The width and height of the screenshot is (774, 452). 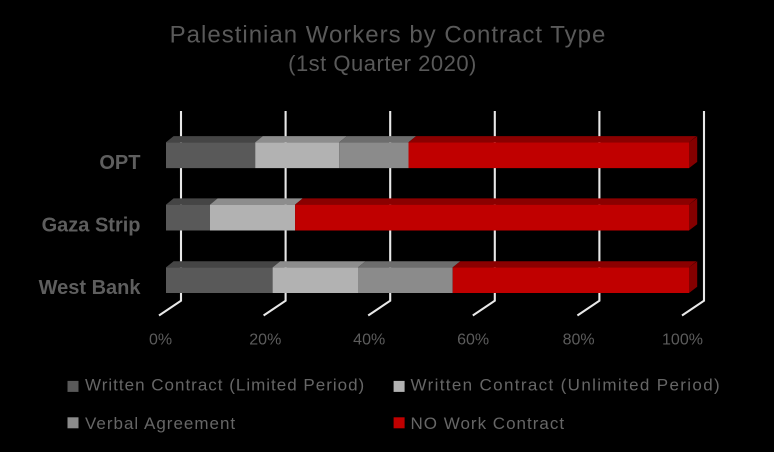 I want to click on svg-text:Written Contract (Unlimited Pe: Written Contract (Unlimited Period), so click(x=566, y=385).